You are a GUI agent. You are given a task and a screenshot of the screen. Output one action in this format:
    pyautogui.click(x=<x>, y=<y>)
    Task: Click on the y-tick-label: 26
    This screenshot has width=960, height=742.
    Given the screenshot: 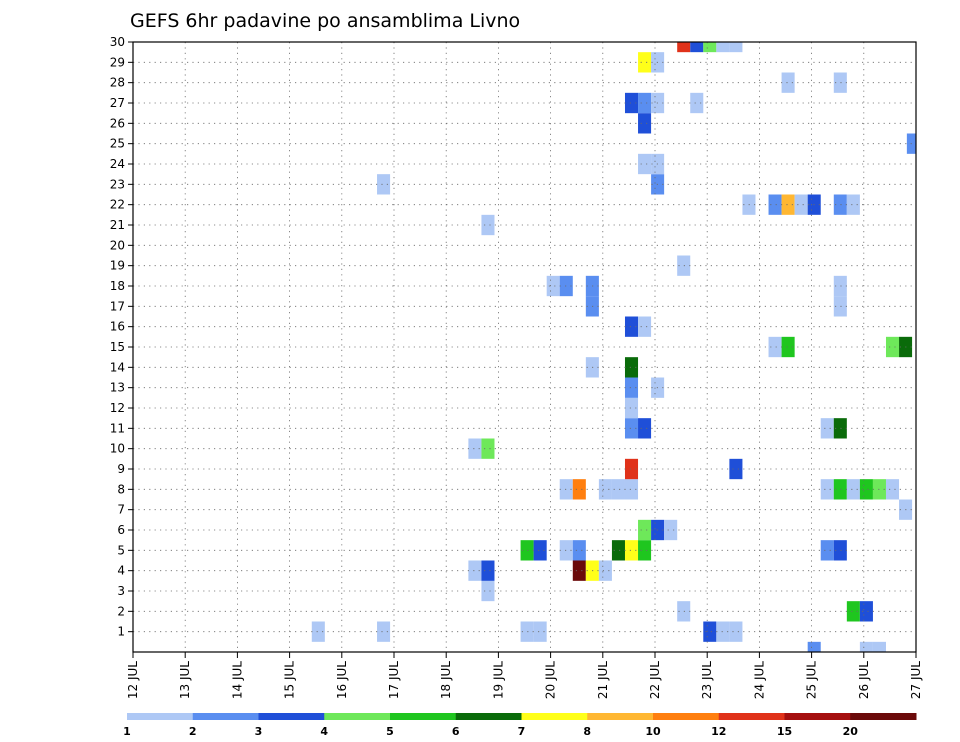 What is the action you would take?
    pyautogui.click(x=117, y=123)
    